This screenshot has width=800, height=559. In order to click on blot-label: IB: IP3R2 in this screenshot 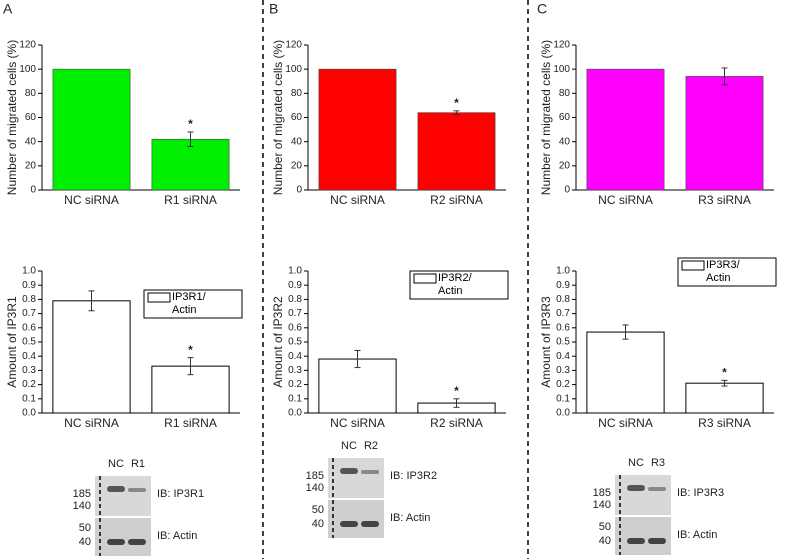, I will do `click(413, 476)`.